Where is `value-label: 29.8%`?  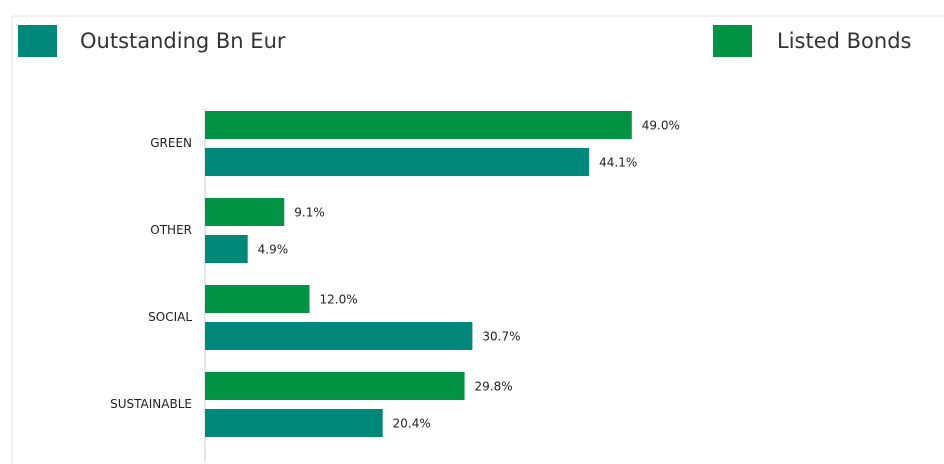 value-label: 29.8% is located at coordinates (494, 387).